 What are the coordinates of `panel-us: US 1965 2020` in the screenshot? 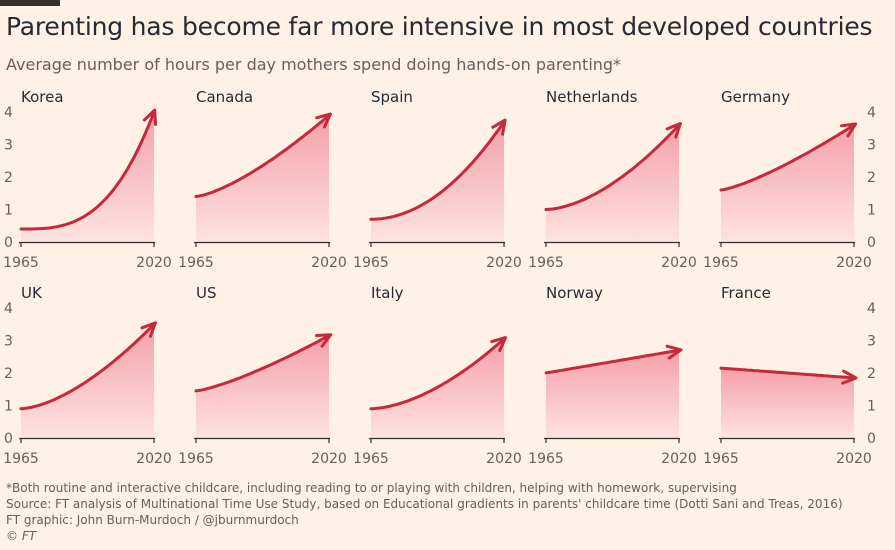 It's located at (262, 375).